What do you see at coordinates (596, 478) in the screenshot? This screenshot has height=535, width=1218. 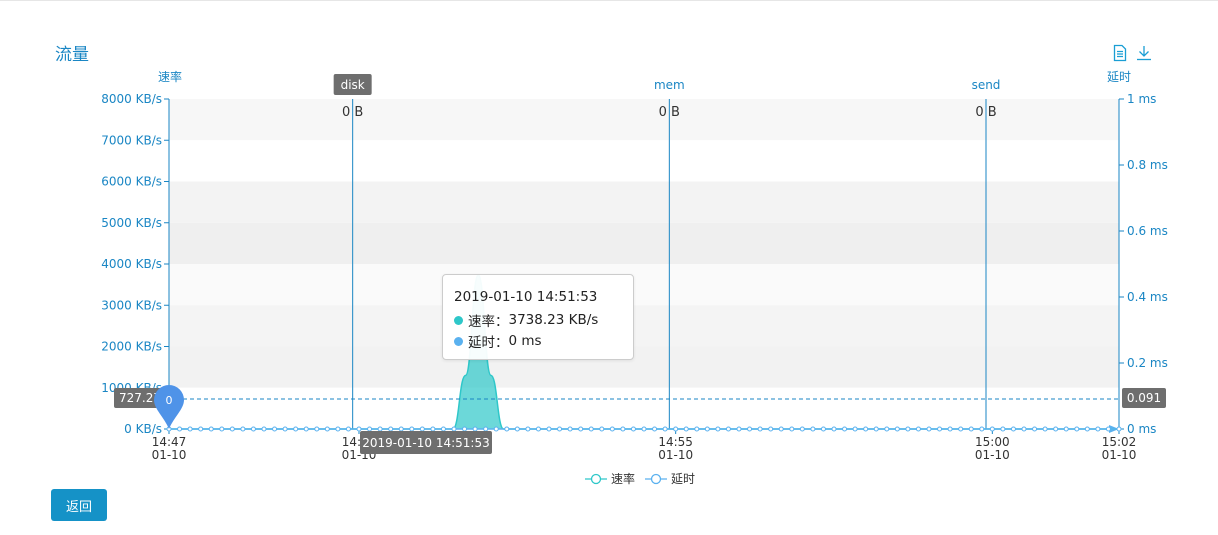 I see `legend-line-circle-icon` at bounding box center [596, 478].